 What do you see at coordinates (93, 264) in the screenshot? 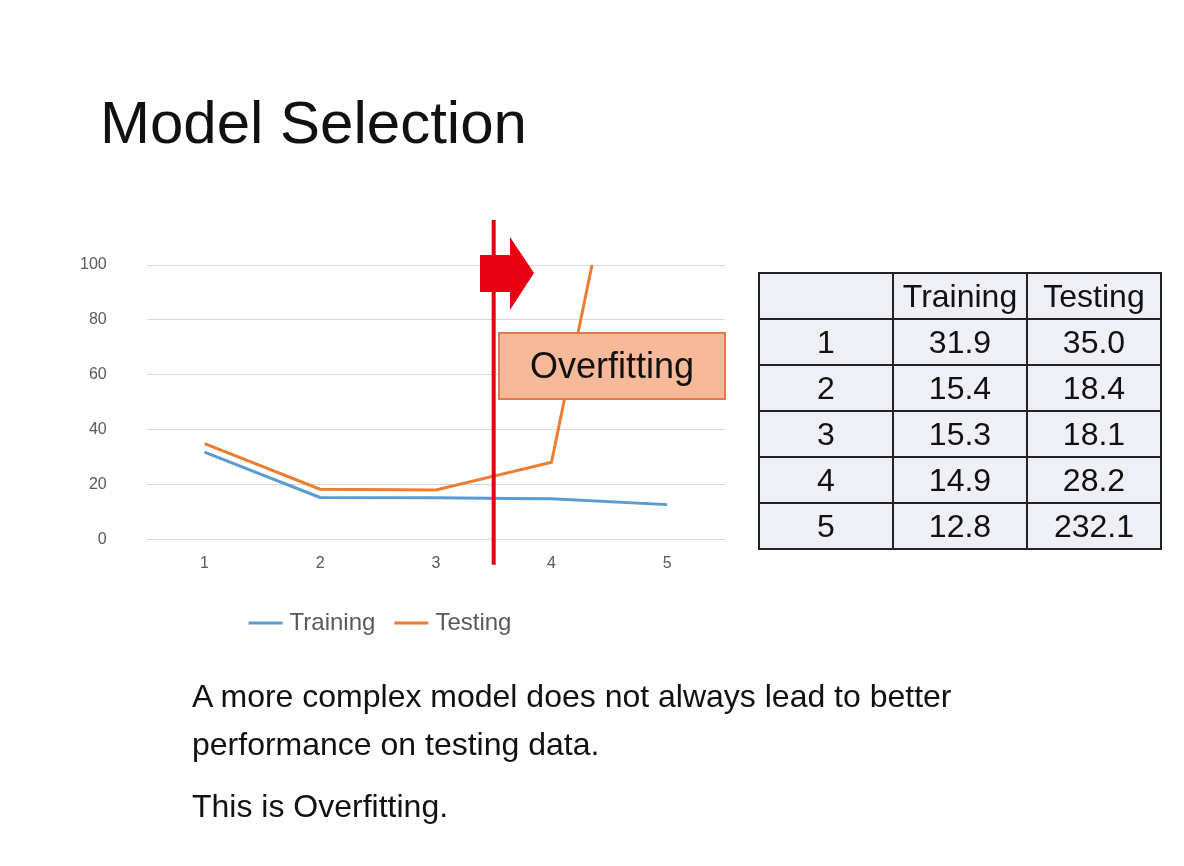
I see `y-tick-label: 100` at bounding box center [93, 264].